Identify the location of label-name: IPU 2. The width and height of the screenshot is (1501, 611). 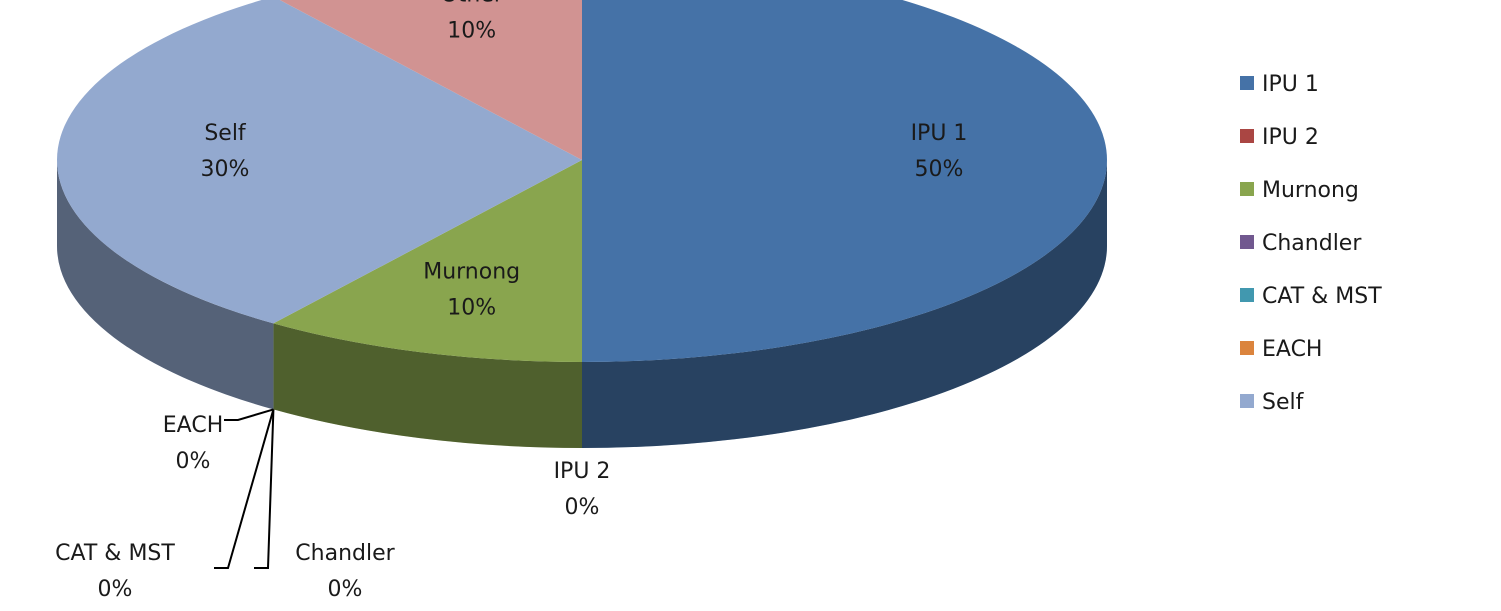
(582, 471).